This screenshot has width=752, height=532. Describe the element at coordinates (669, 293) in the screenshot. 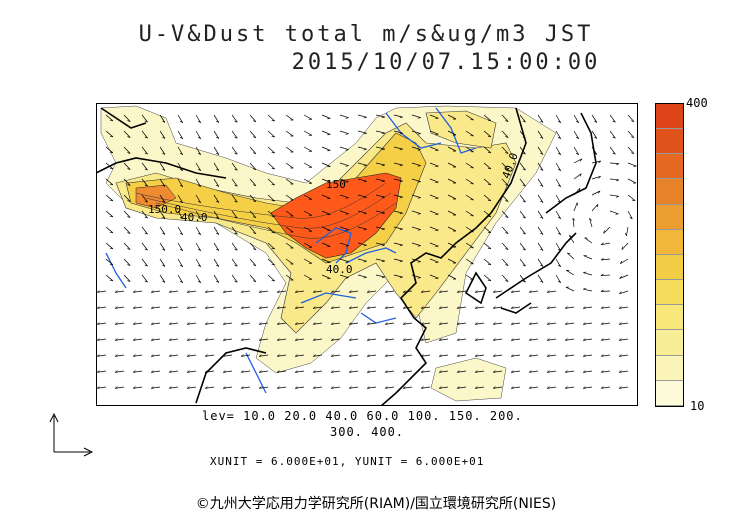

I see `colorbar-segment` at that location.